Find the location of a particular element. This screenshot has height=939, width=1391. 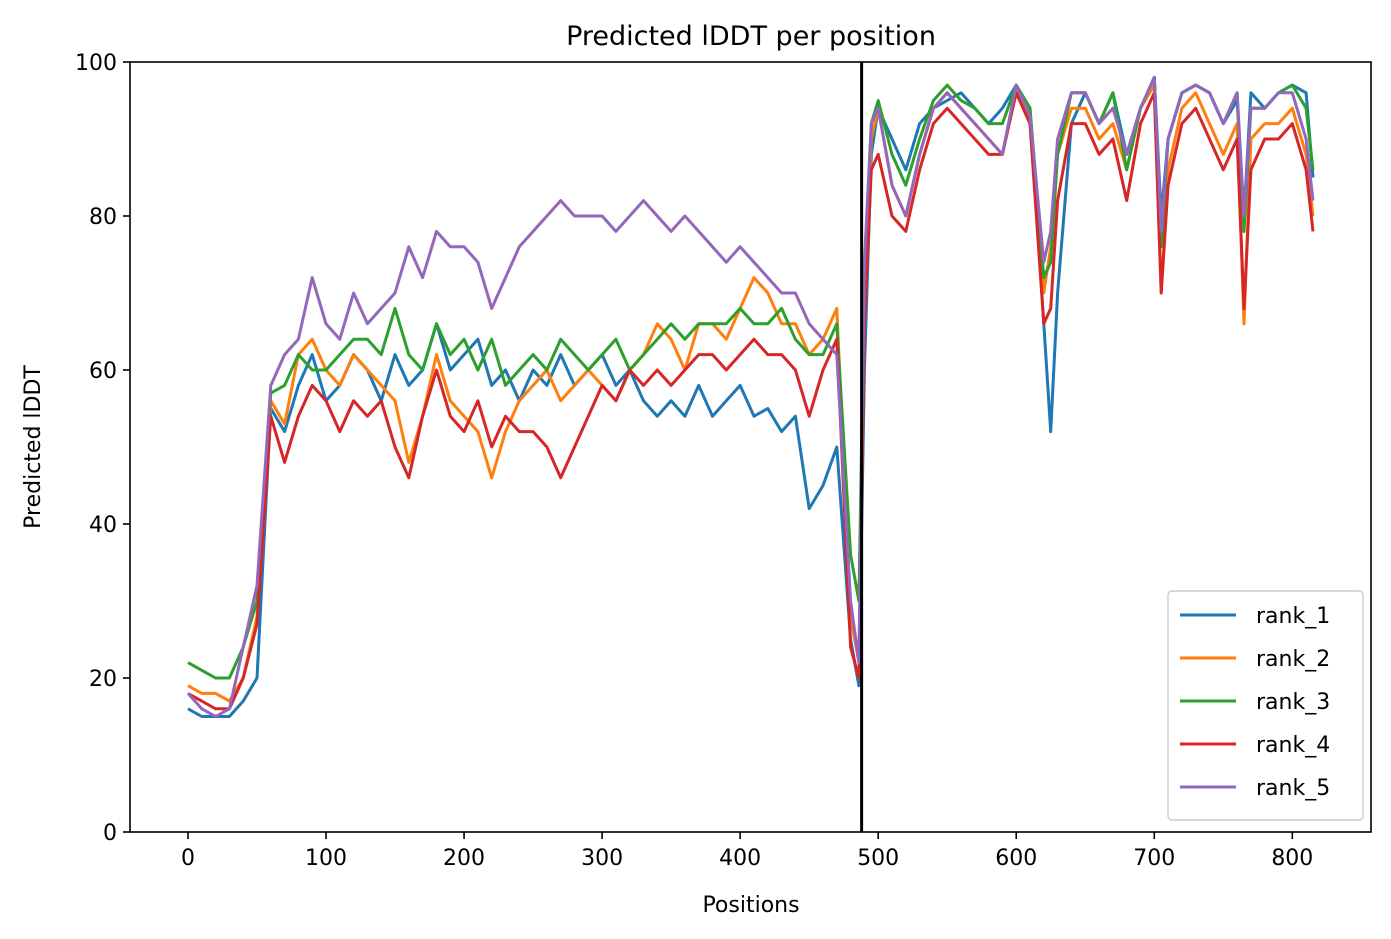

y-tick-label: 100 is located at coordinates (96, 63).